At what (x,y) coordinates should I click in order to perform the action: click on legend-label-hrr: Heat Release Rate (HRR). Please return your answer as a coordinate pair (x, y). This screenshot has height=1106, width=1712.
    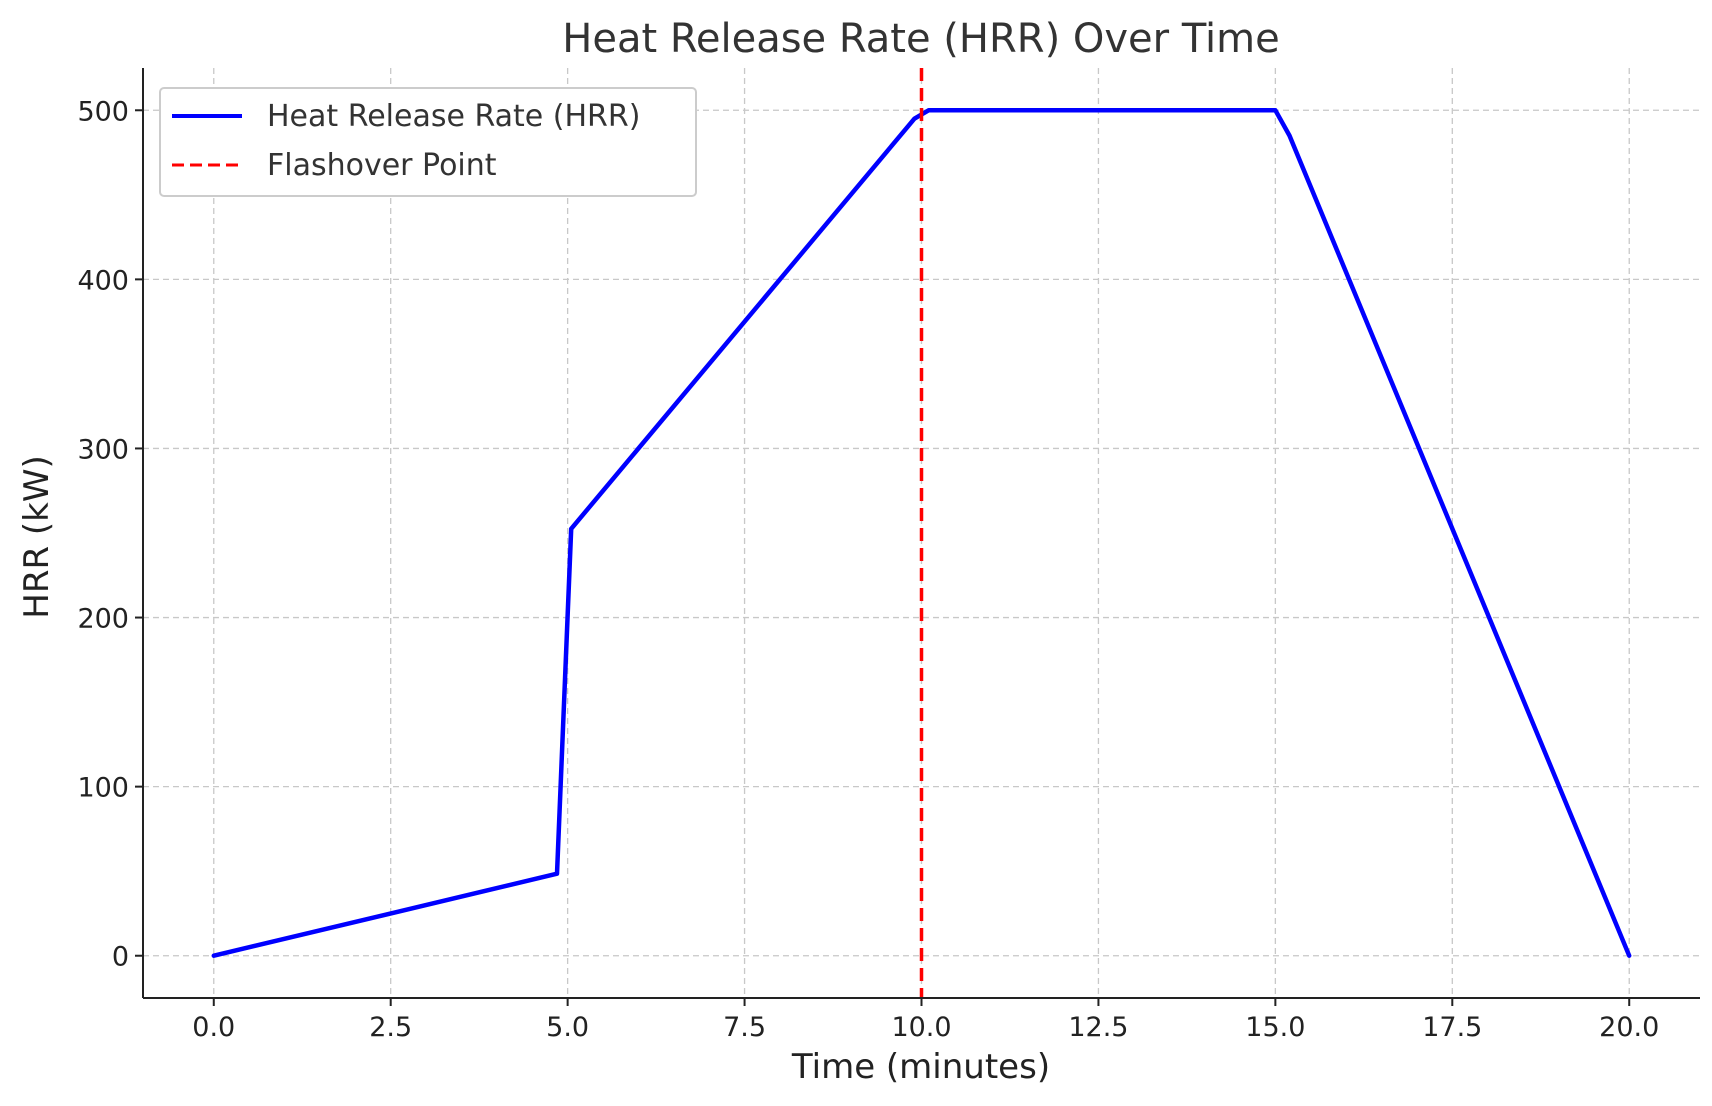
    Looking at the image, I should click on (453, 116).